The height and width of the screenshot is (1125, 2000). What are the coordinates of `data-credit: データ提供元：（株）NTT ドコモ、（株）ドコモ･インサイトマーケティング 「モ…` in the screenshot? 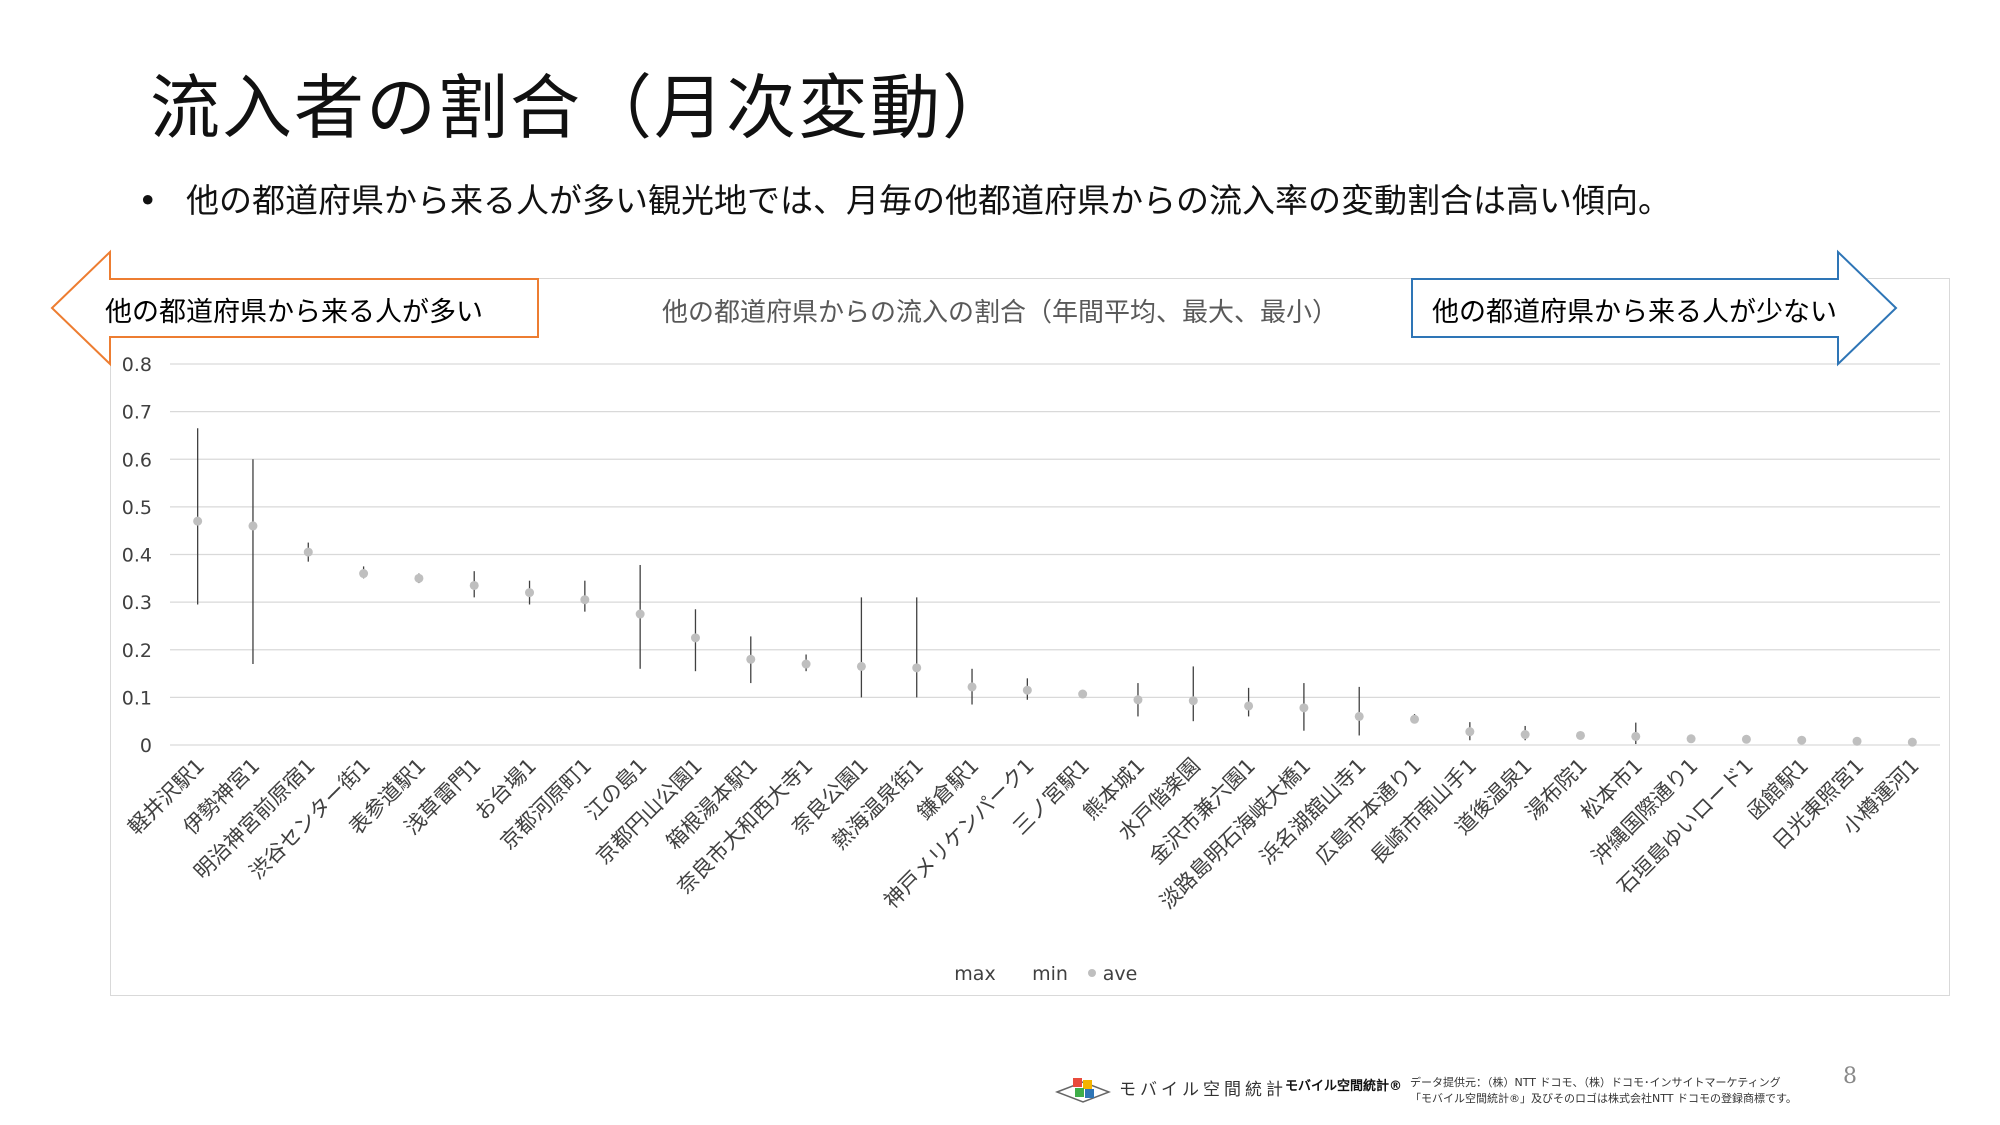 It's located at (1603, 1091).